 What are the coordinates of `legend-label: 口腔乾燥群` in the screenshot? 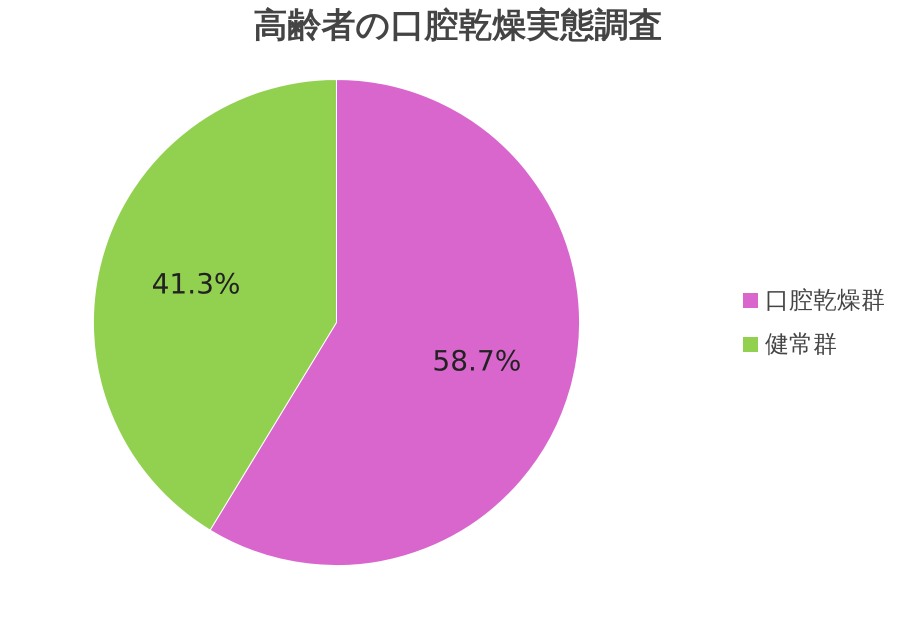 It's located at (825, 300).